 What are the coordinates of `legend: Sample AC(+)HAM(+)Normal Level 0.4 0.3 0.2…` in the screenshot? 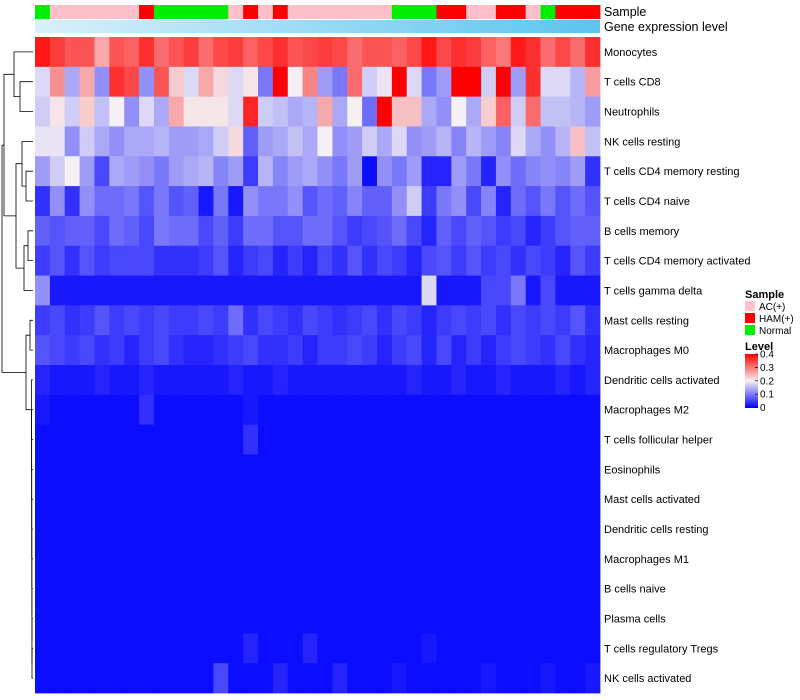 It's located at (769, 351).